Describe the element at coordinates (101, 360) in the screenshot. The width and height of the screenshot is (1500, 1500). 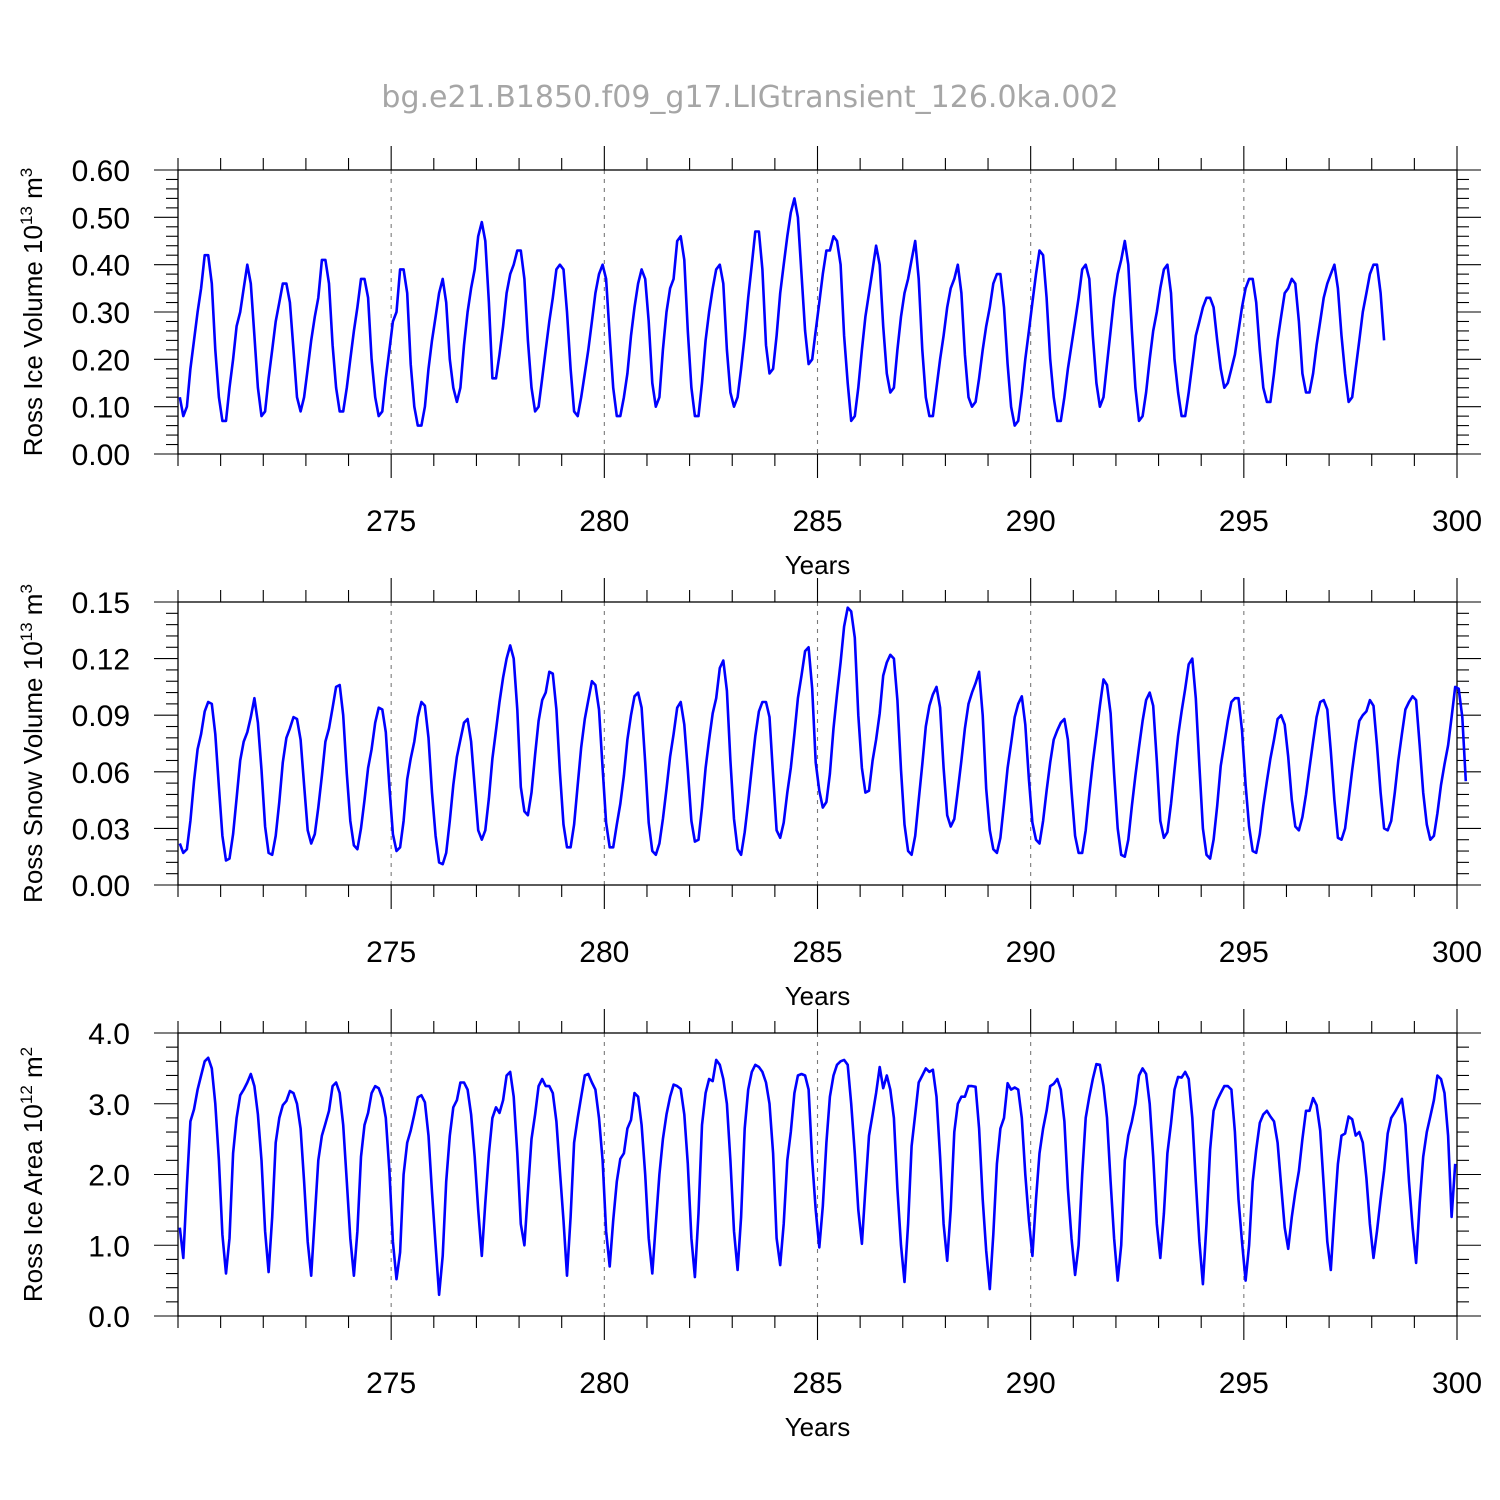
I see `y-tick-label: 0.20` at that location.